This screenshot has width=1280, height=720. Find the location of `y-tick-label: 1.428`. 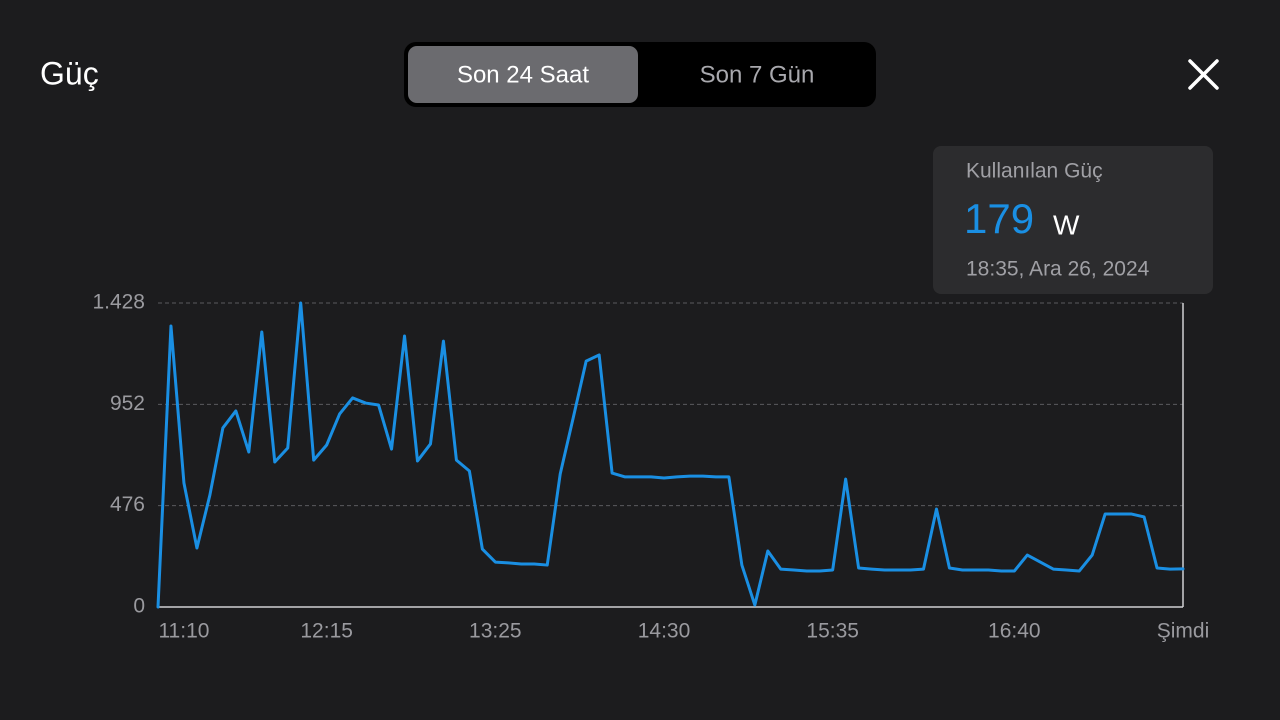

y-tick-label: 1.428 is located at coordinates (118, 302).